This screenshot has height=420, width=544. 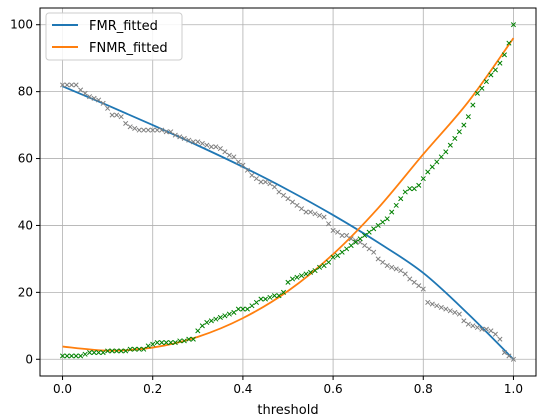 What do you see at coordinates (25, 225) in the screenshot?
I see `y-tick-label: 40` at bounding box center [25, 225].